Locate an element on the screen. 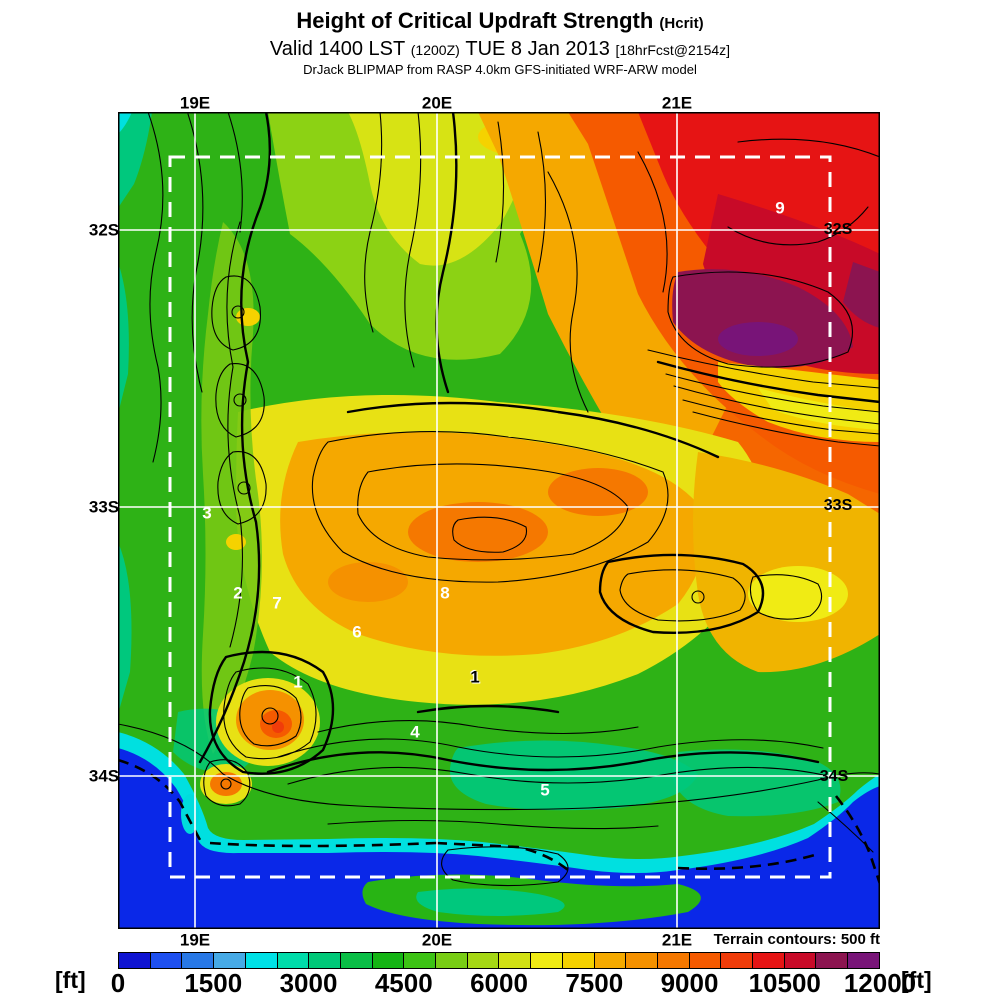 The height and width of the screenshot is (1000, 1000). lat-label-left: 32S is located at coordinates (104, 230).